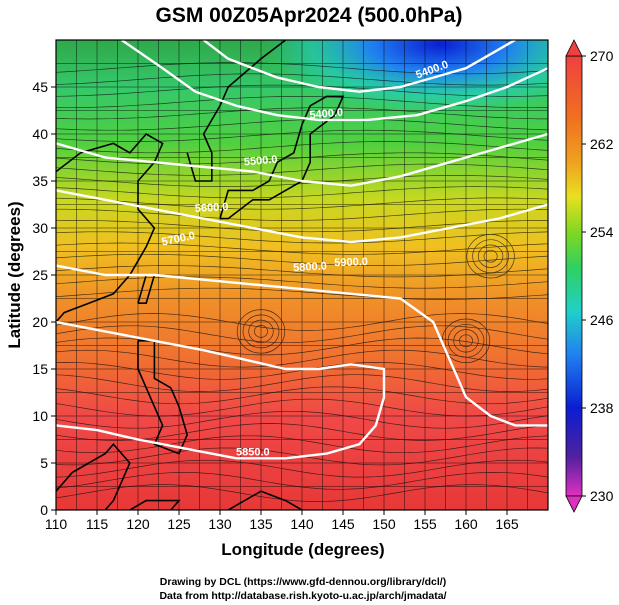 The width and height of the screenshot is (619, 605). I want to click on colorbar-max-arrow, so click(574, 48).